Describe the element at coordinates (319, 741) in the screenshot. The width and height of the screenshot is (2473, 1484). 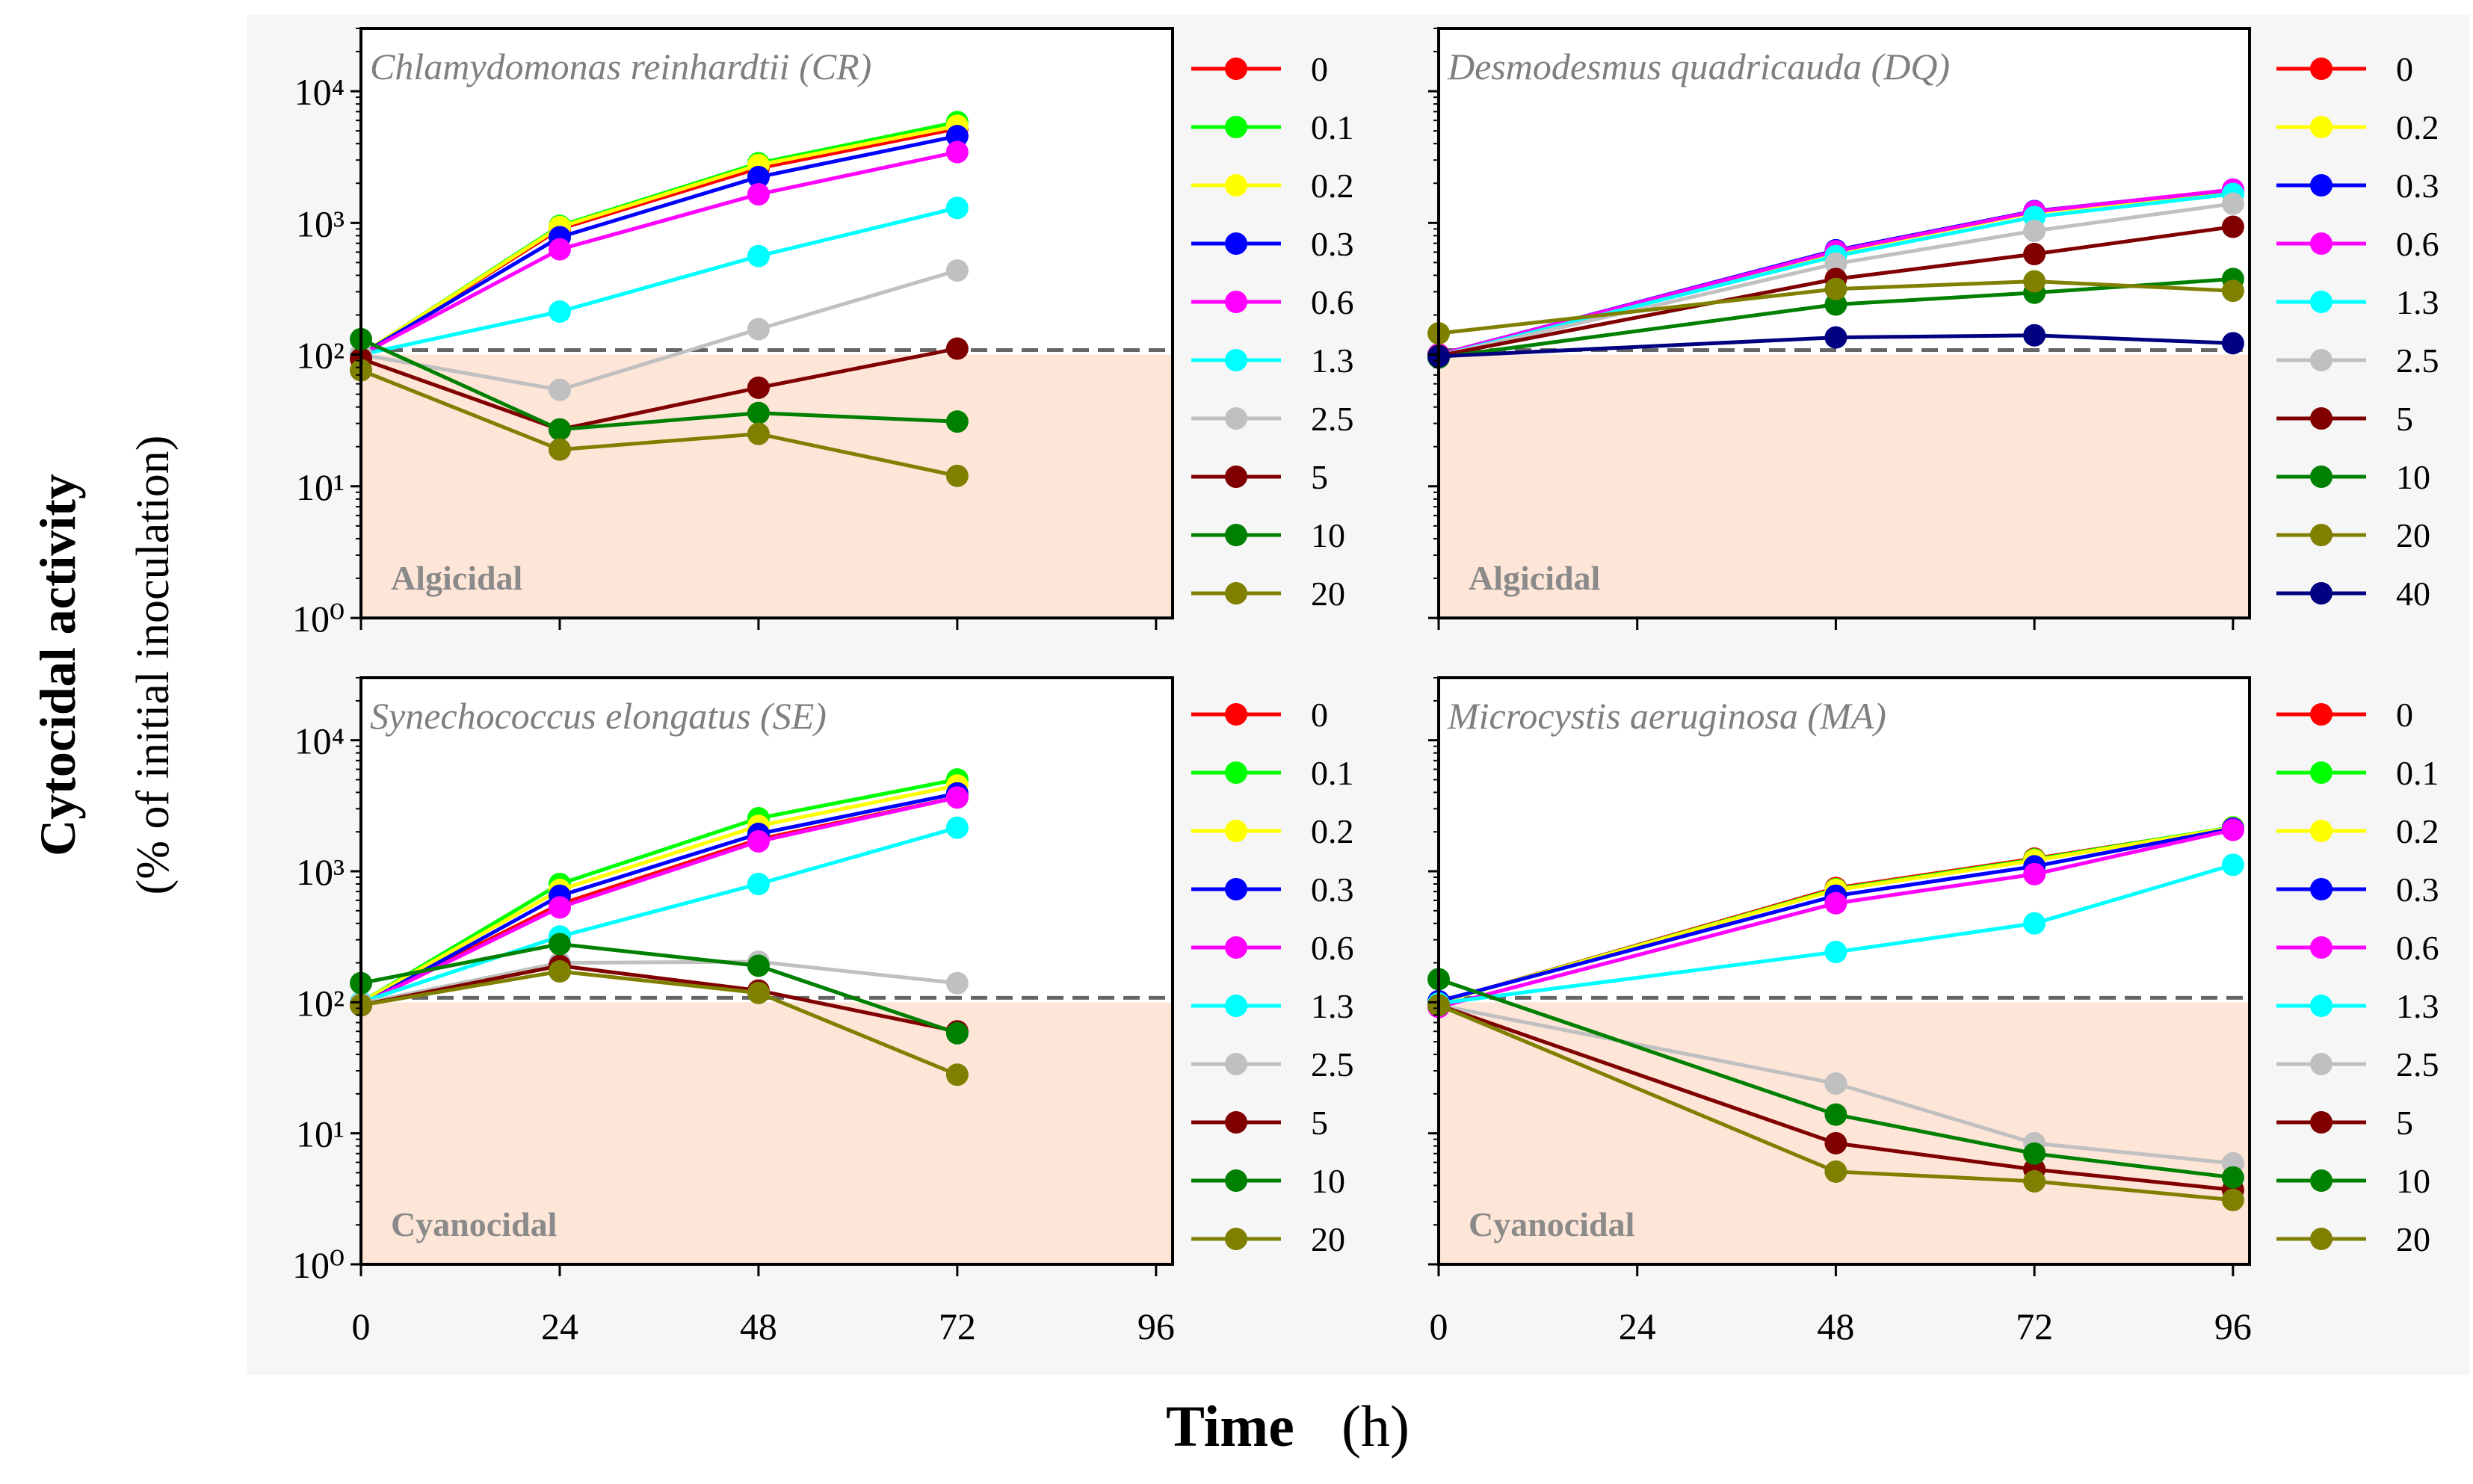
I see `y-tick-label: 10⁴` at that location.